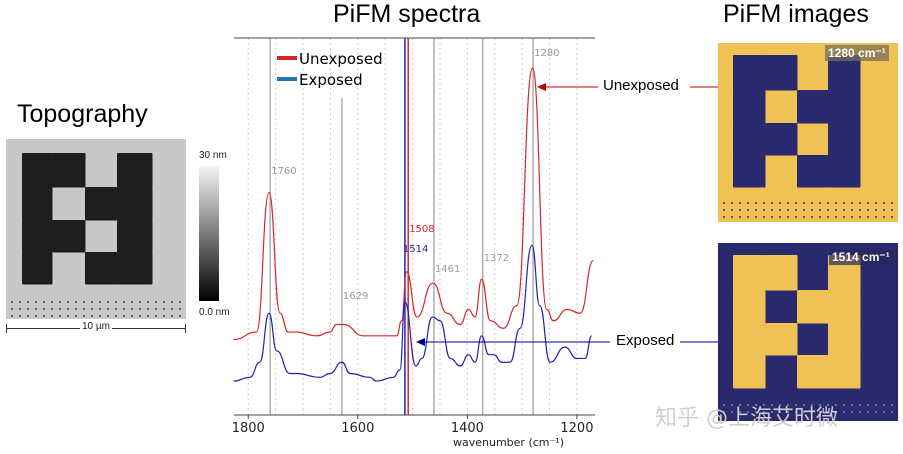 The image size is (903, 454). What do you see at coordinates (209, 233) in the screenshot?
I see `colorbar` at bounding box center [209, 233].